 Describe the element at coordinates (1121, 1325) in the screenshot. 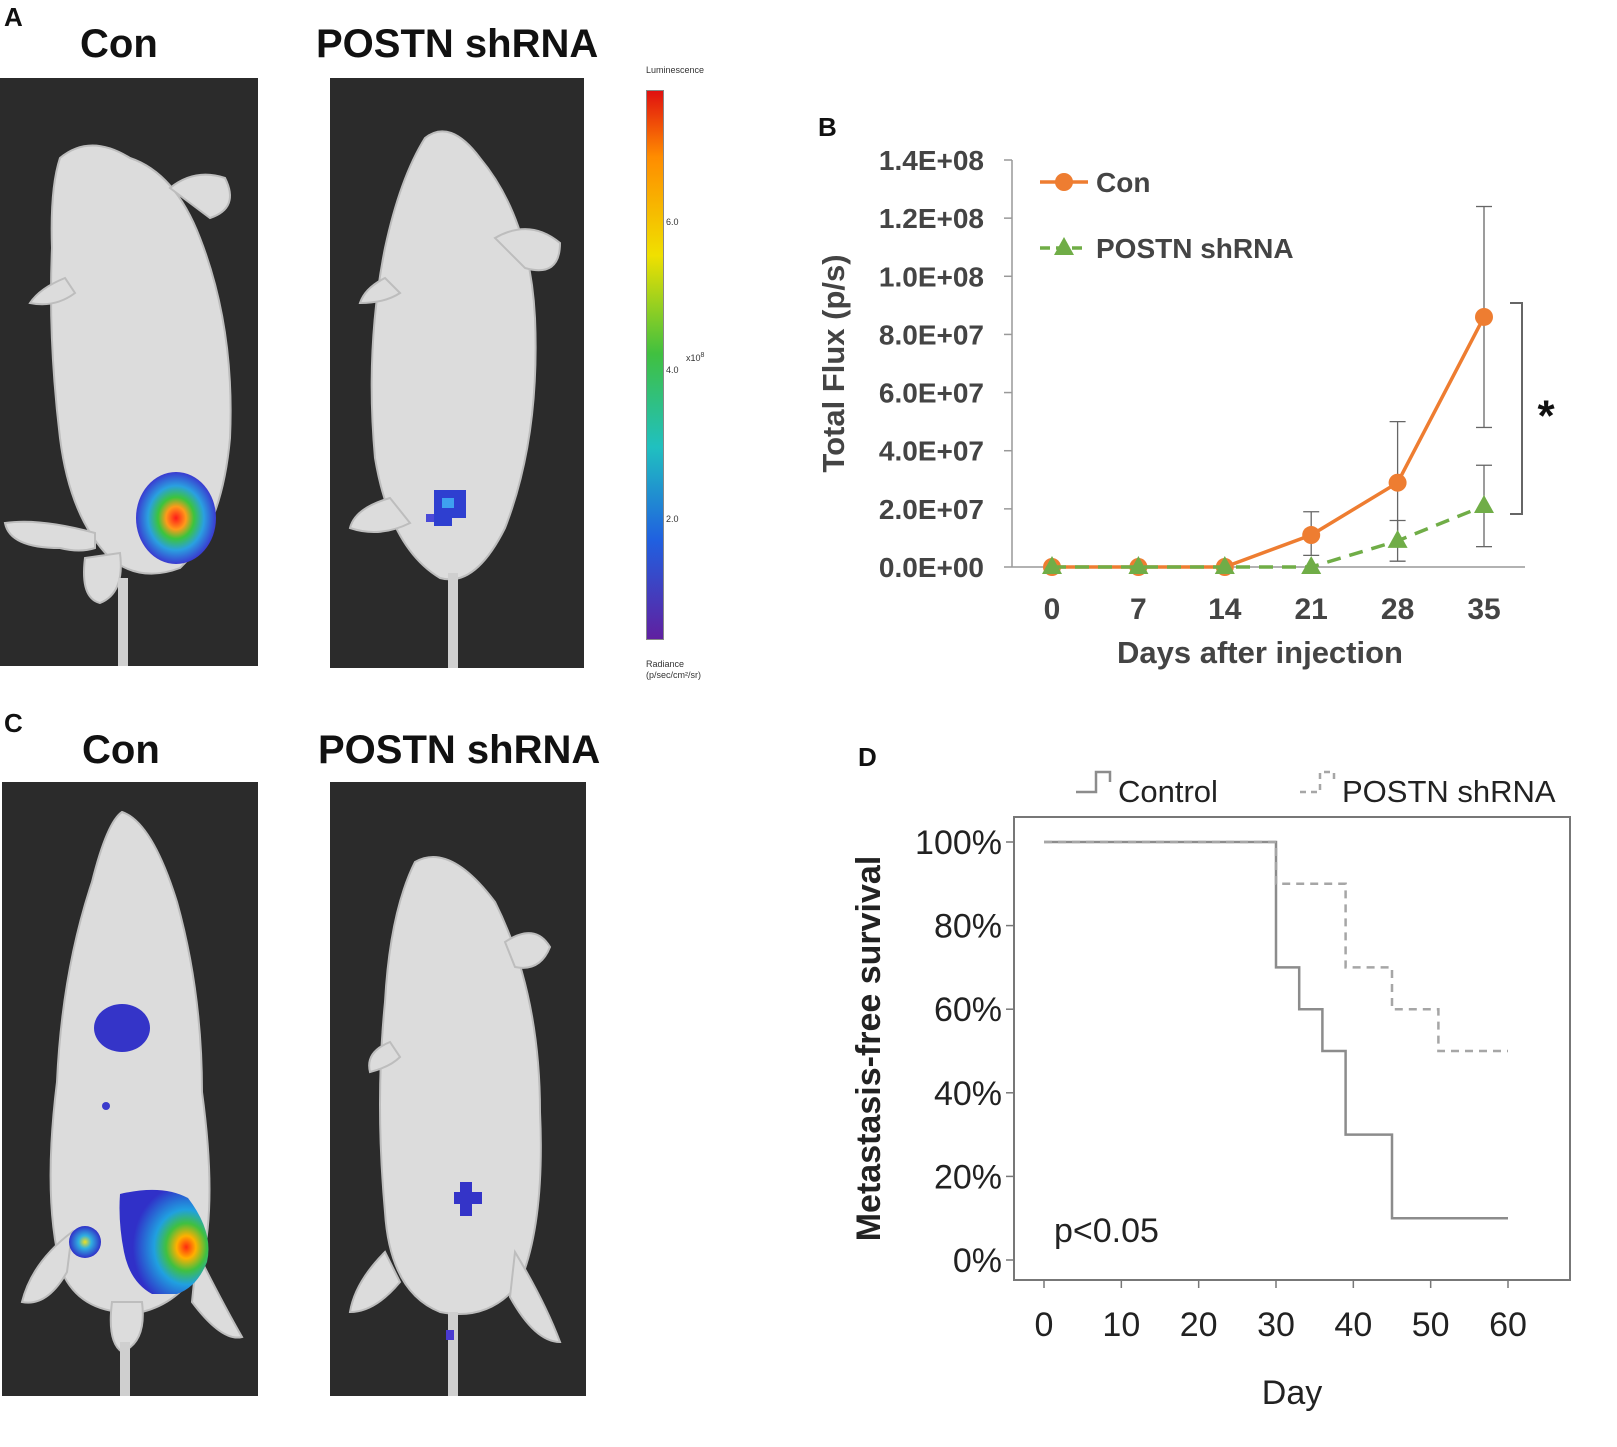

I see `x-tick-label: 10` at that location.